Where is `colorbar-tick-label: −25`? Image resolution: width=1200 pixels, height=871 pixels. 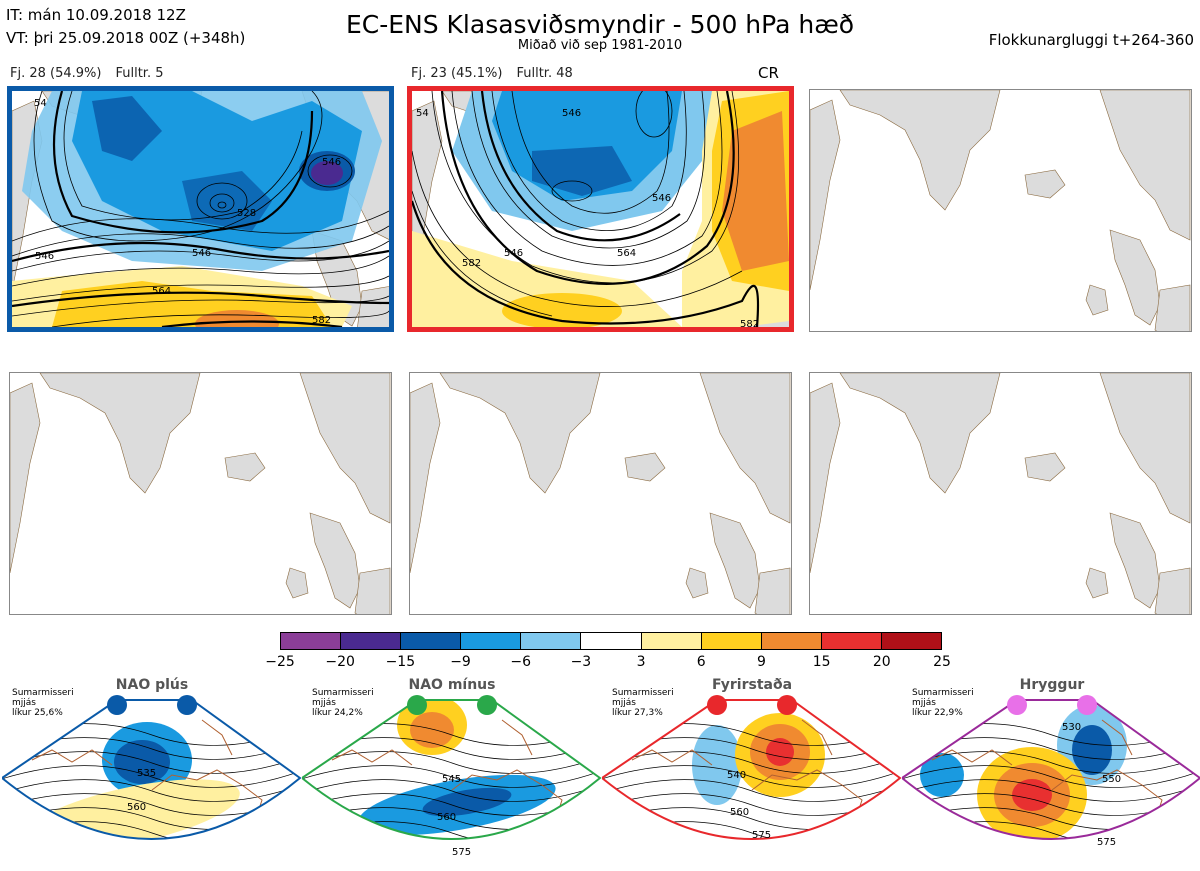 colorbar-tick-label: −25 is located at coordinates (280, 662).